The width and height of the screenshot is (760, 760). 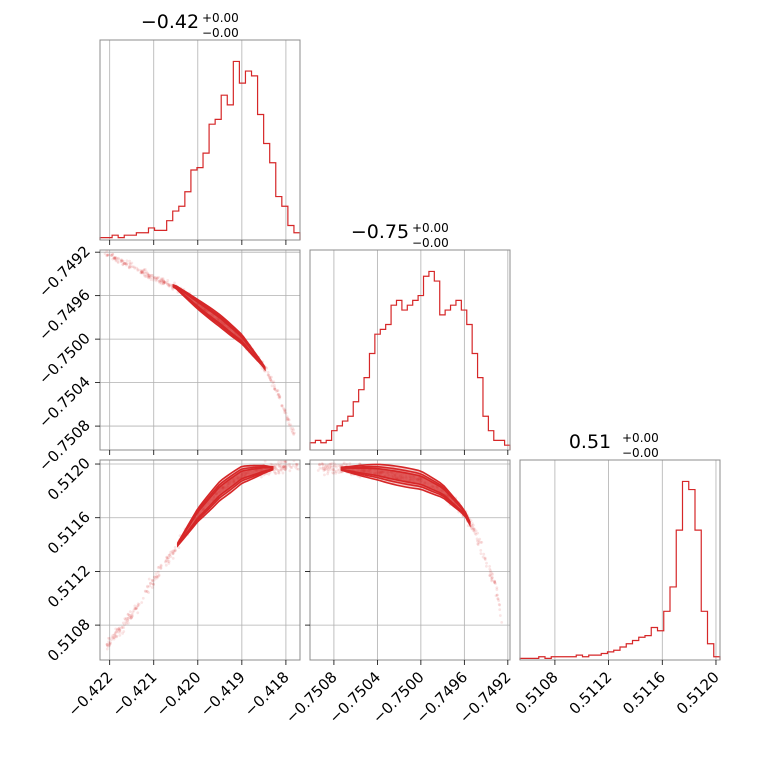 I want to click on x-tick-label: −0.422, so click(x=91, y=694).